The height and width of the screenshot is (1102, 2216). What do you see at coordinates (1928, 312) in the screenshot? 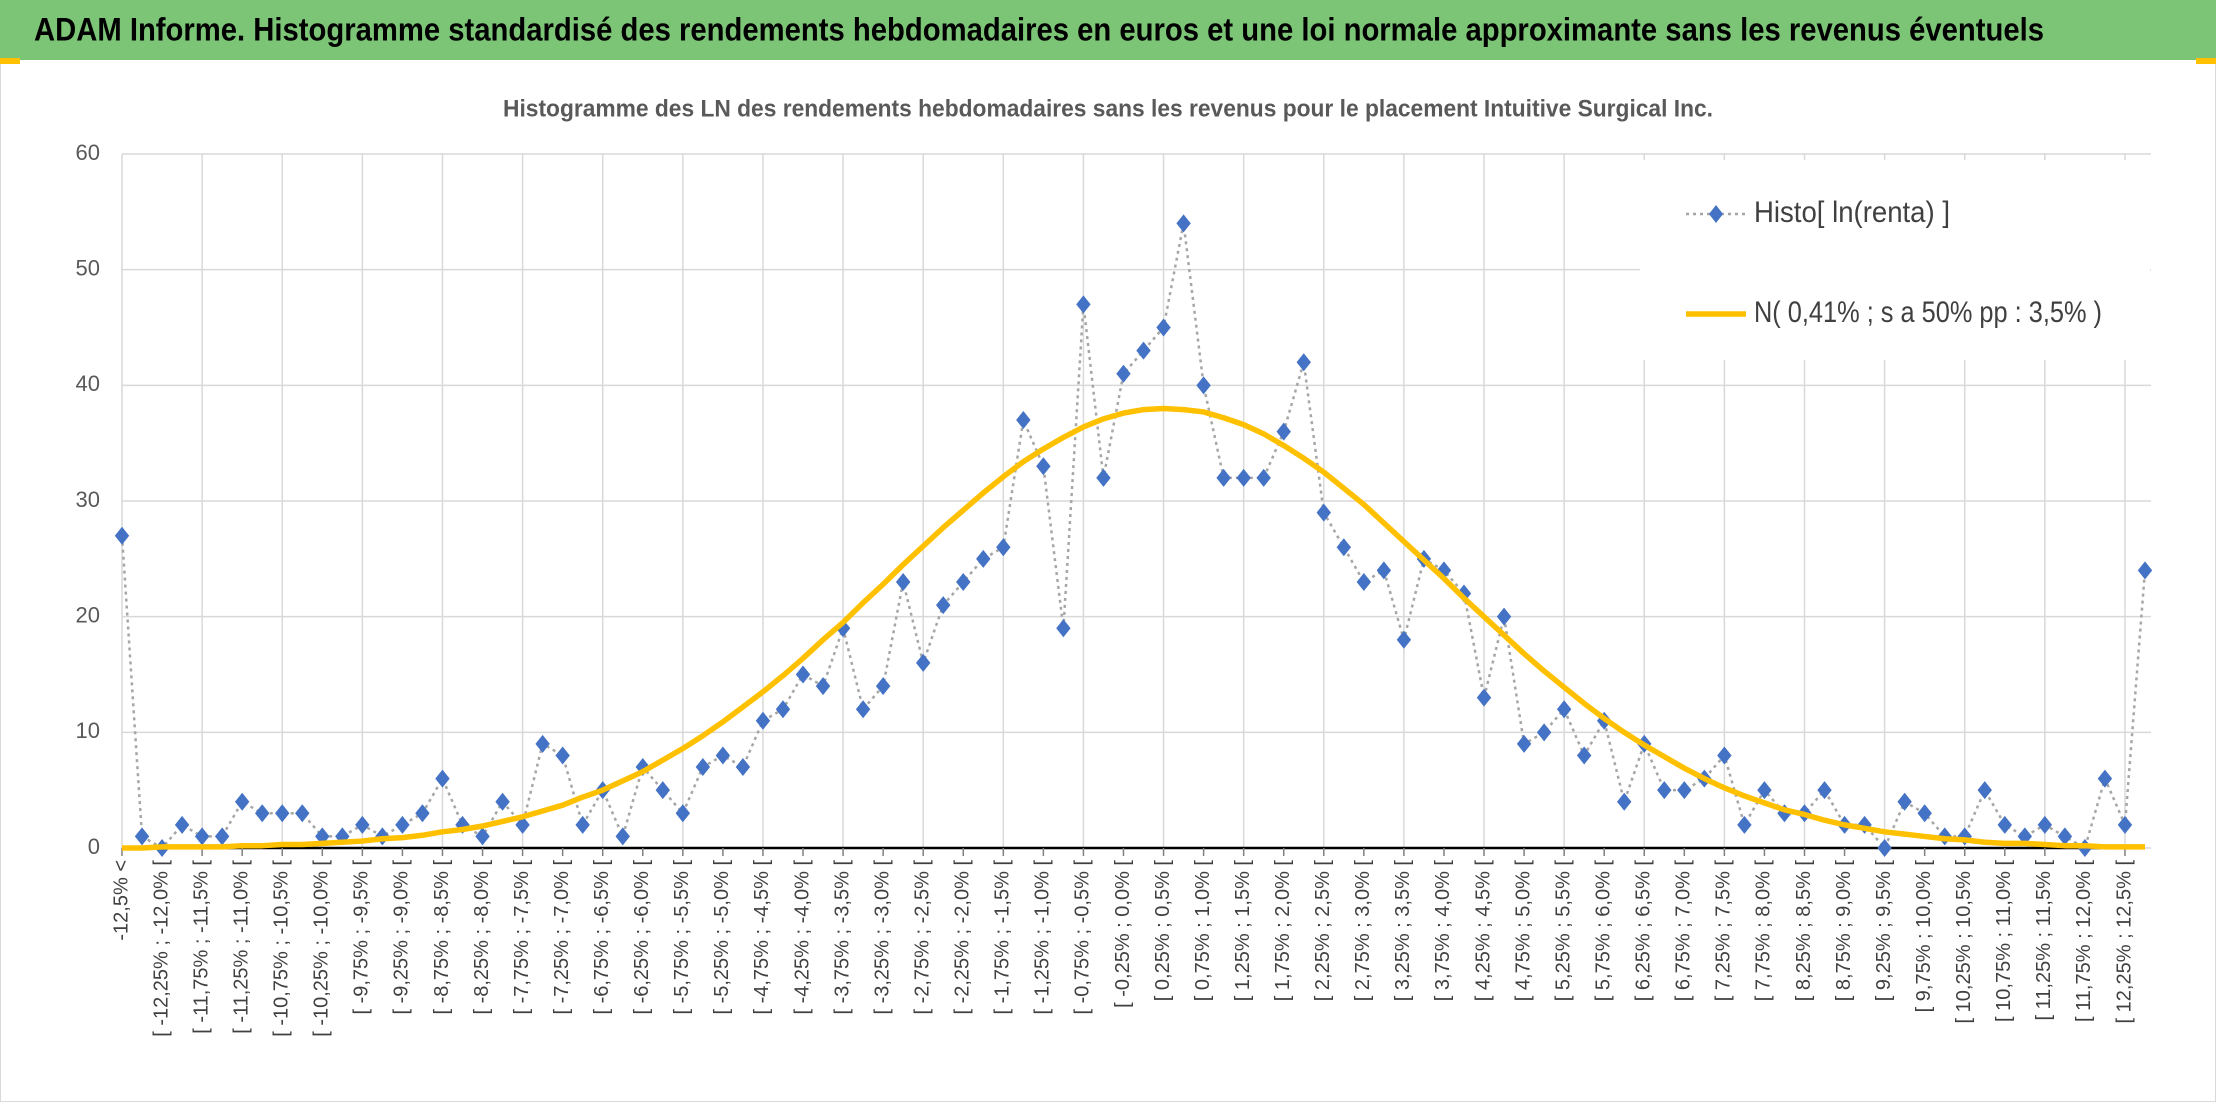
I see `legend-label: N( 0,41% ; s a 50% pp : 3,5% )` at bounding box center [1928, 312].